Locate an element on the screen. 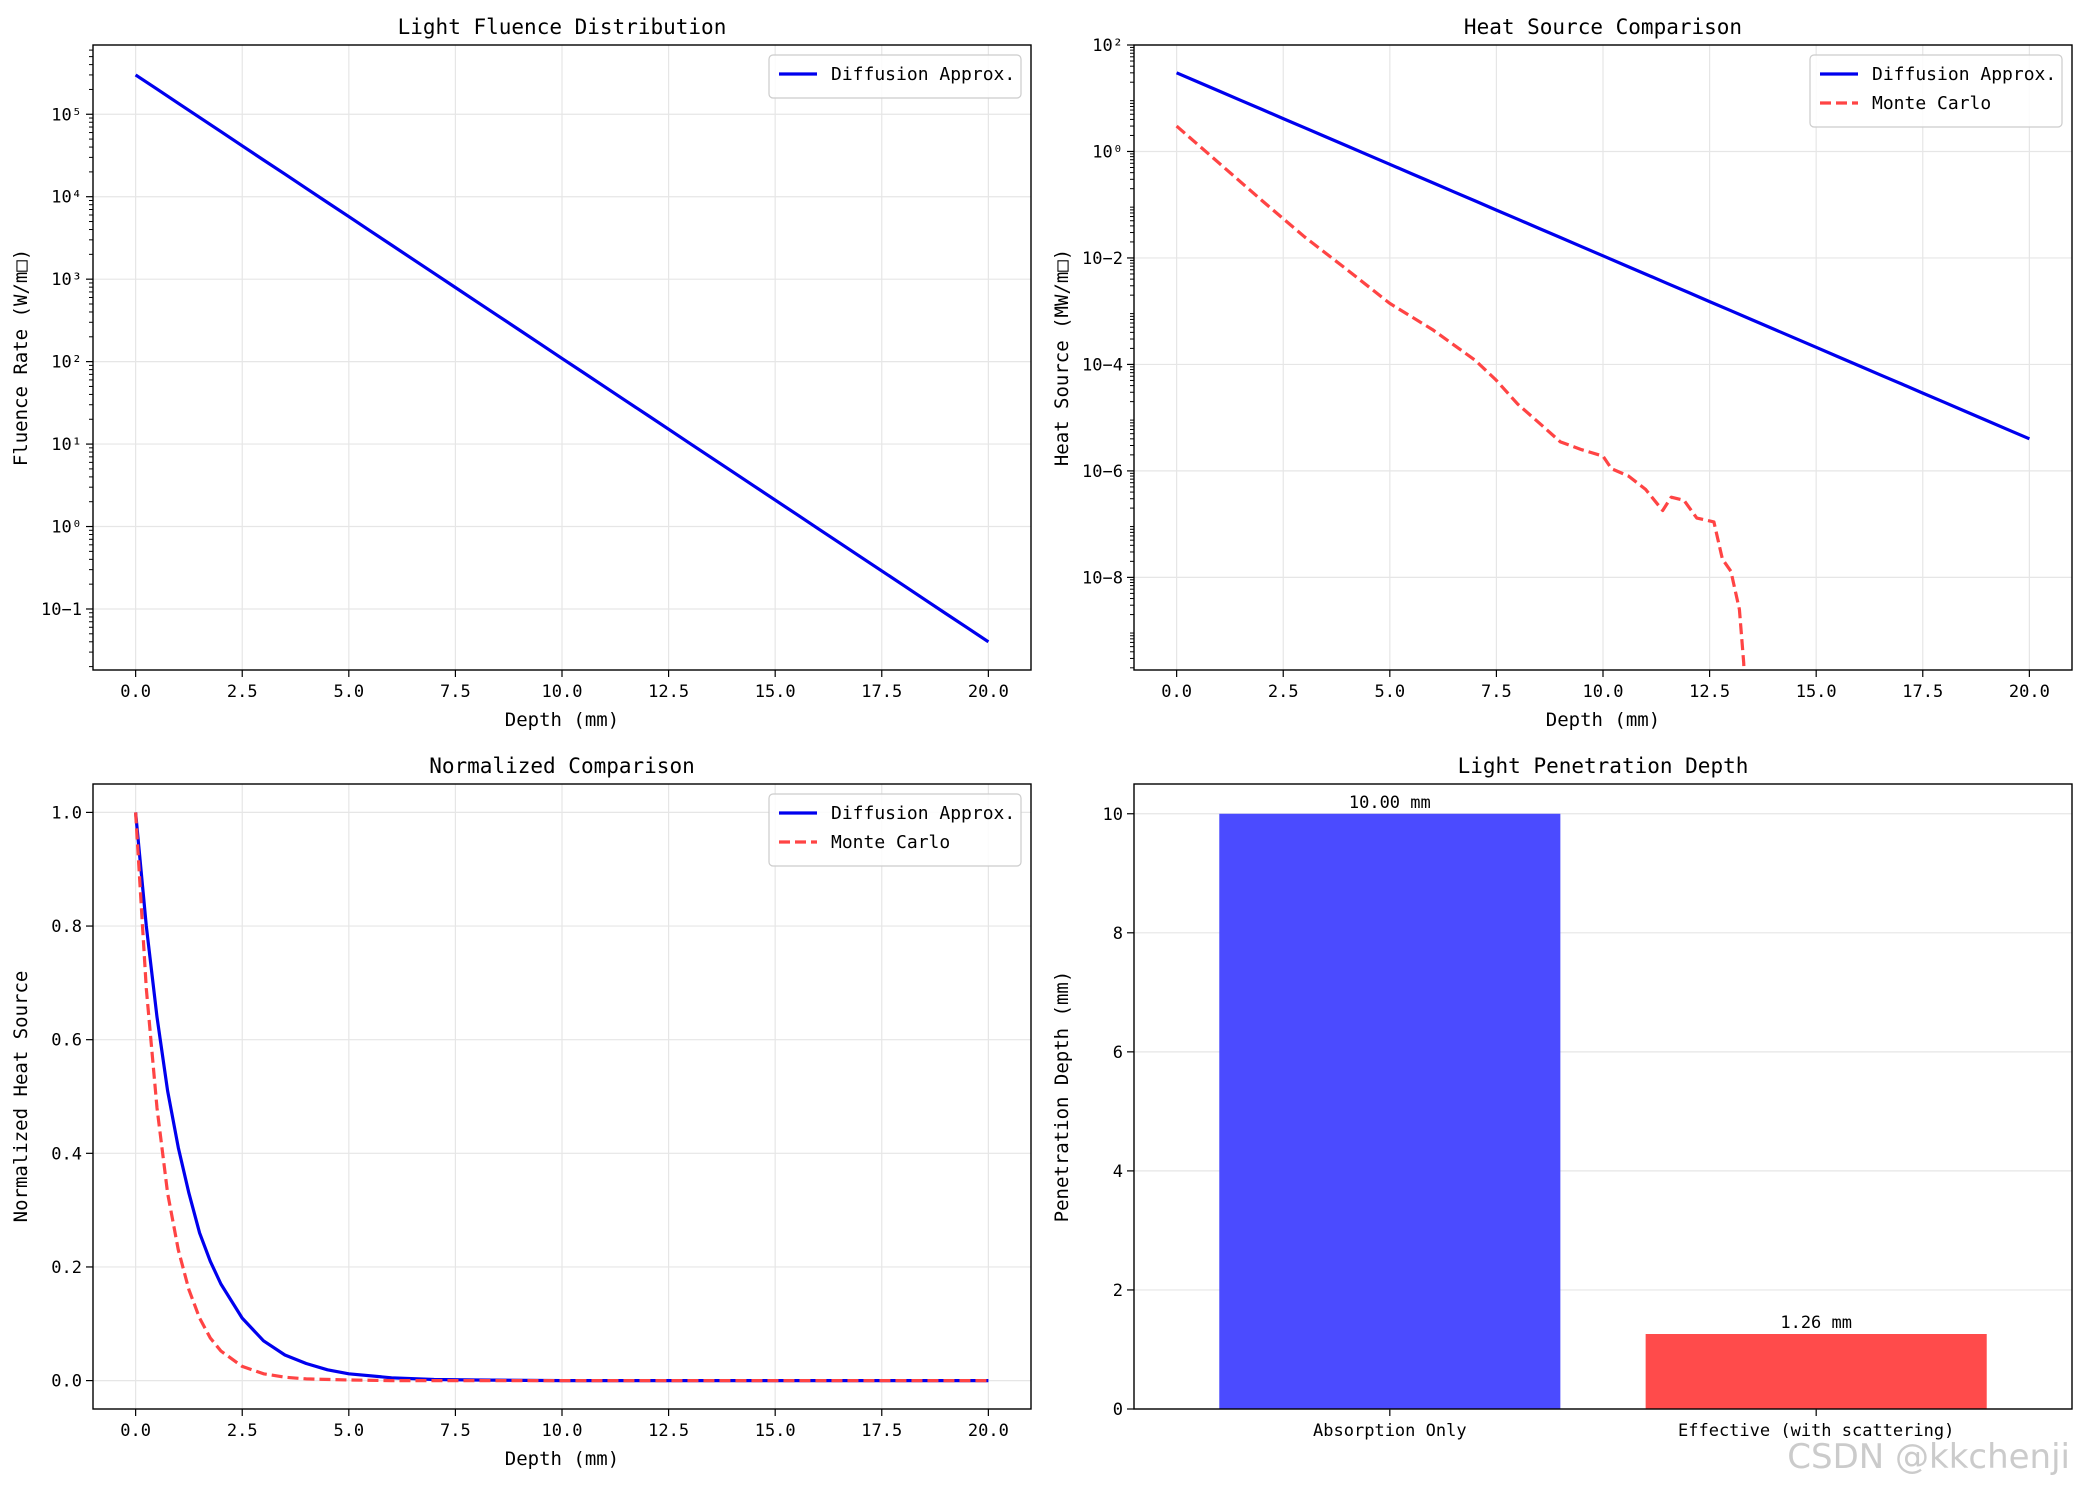  y-axis-label: Fluence Rate (W/m□) is located at coordinates (21, 357).